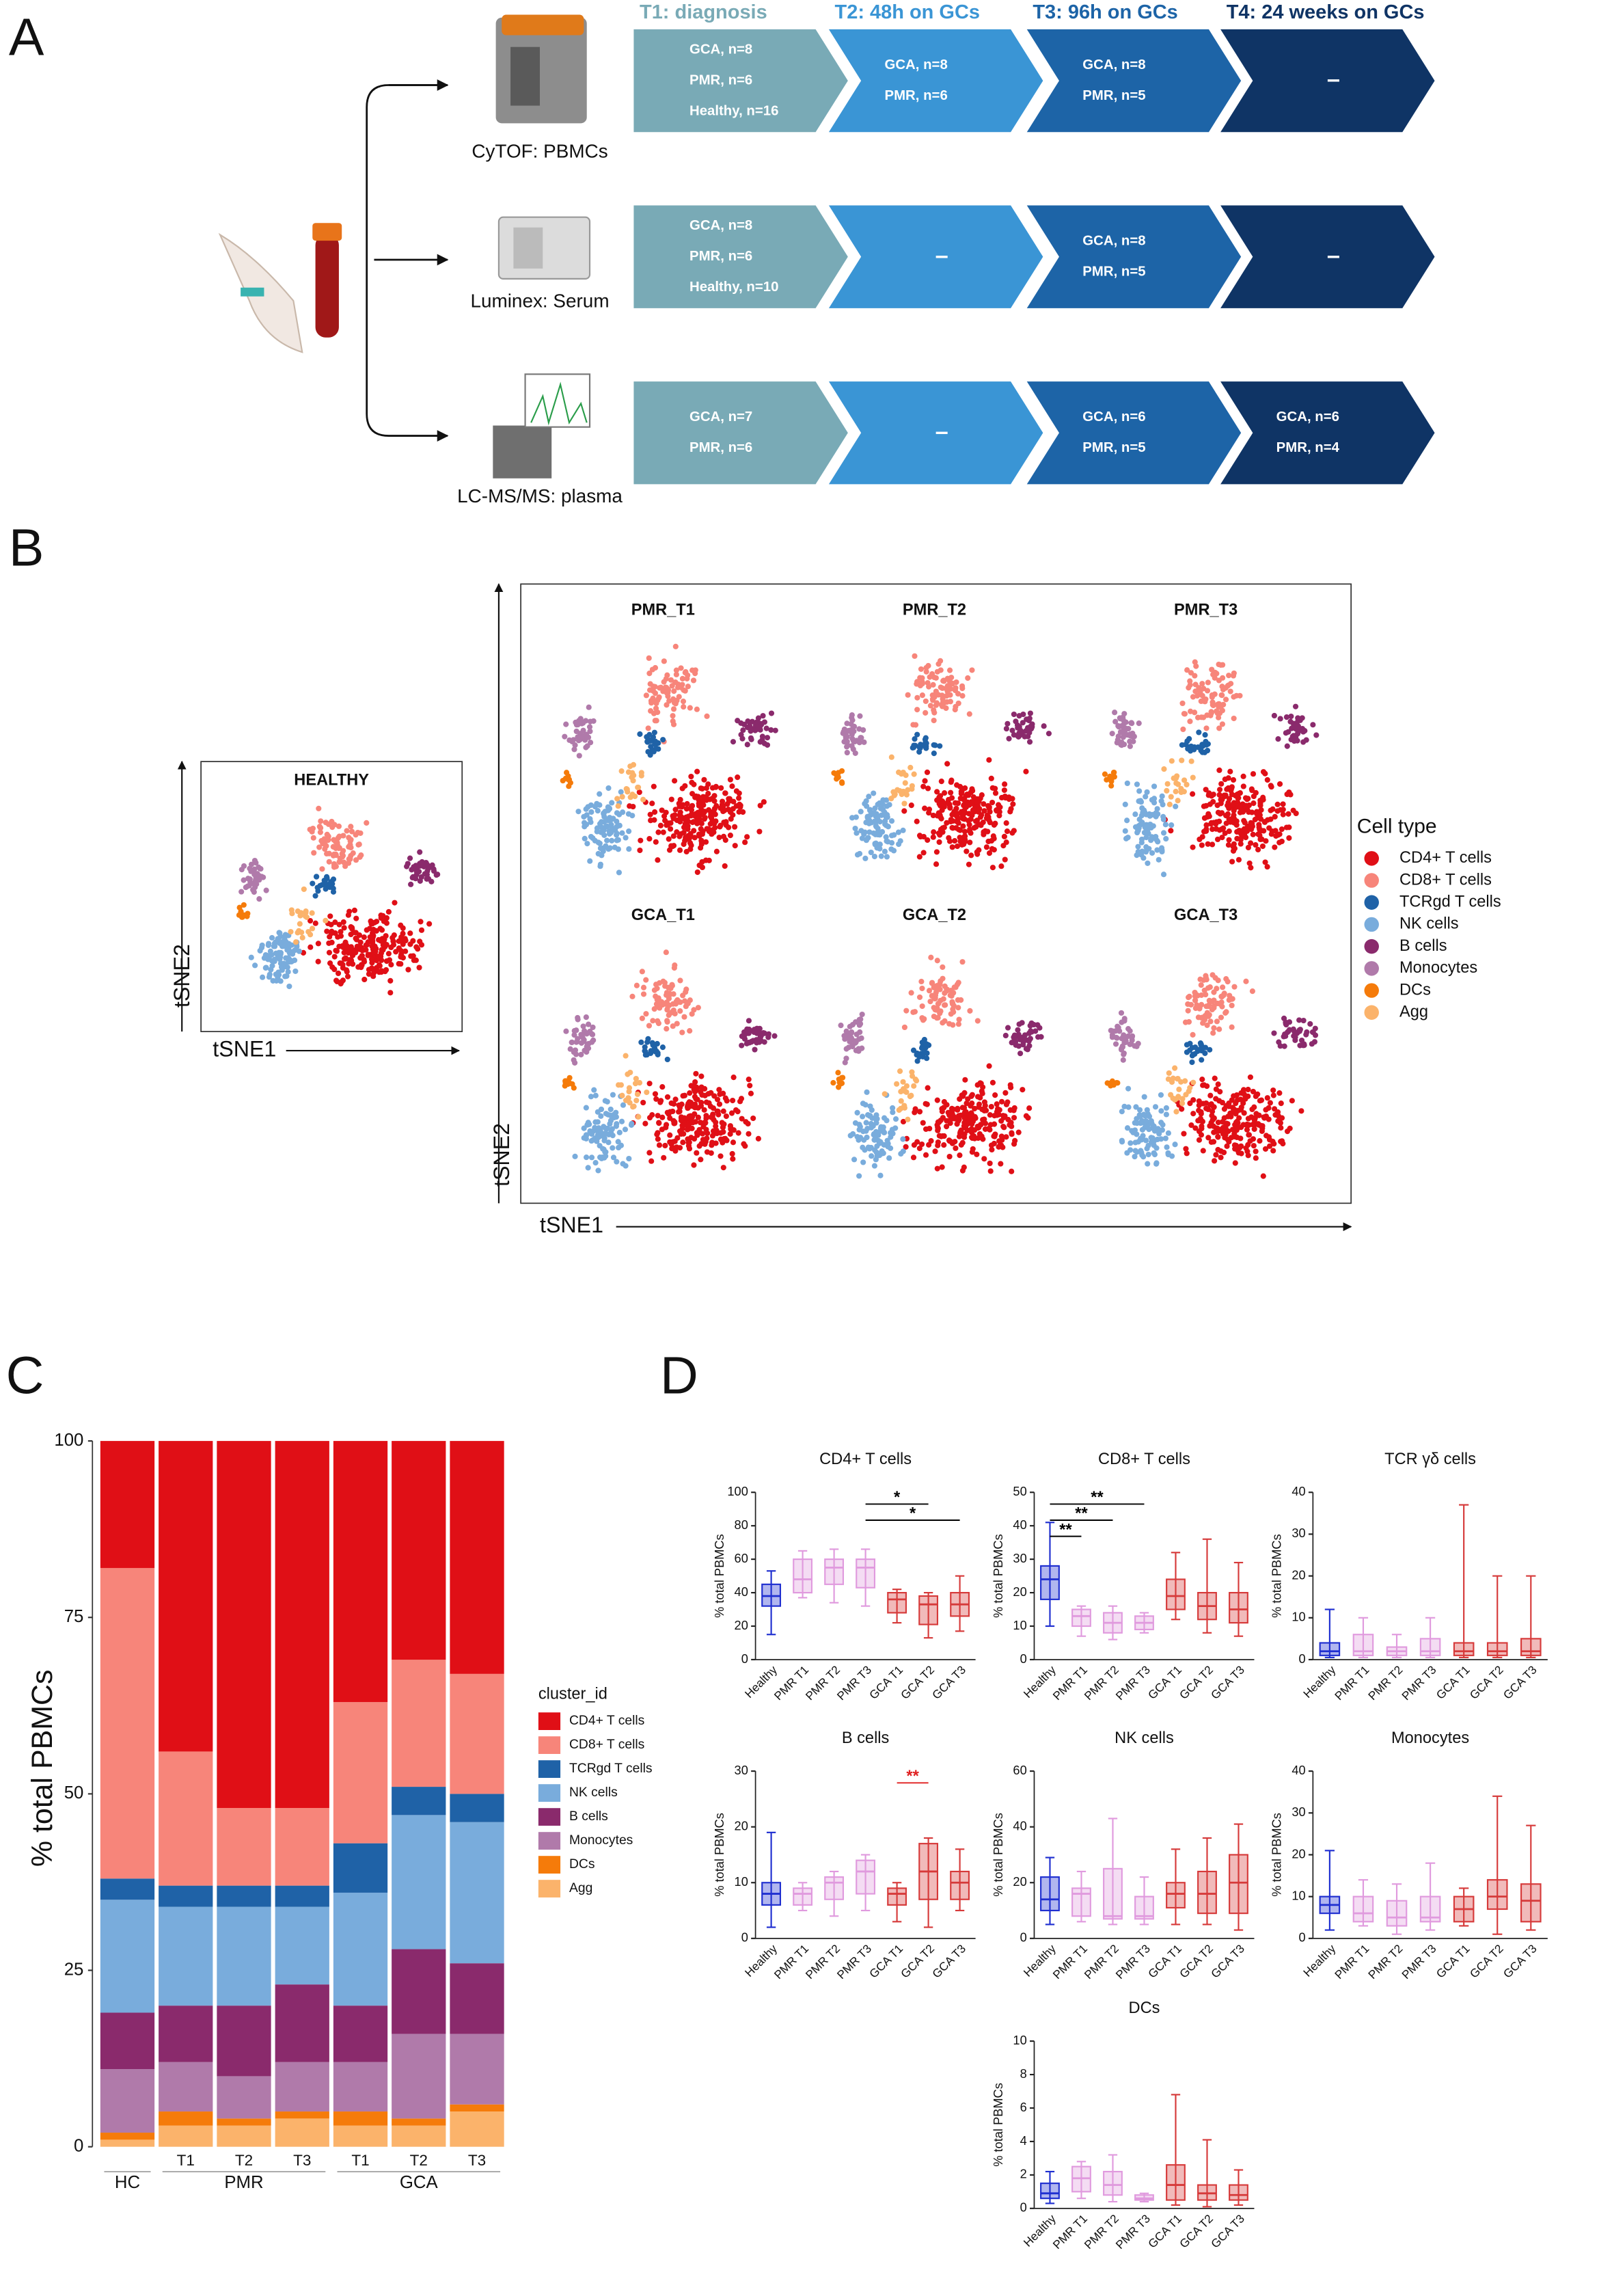  I want to click on chevron, so click(1134, 433).